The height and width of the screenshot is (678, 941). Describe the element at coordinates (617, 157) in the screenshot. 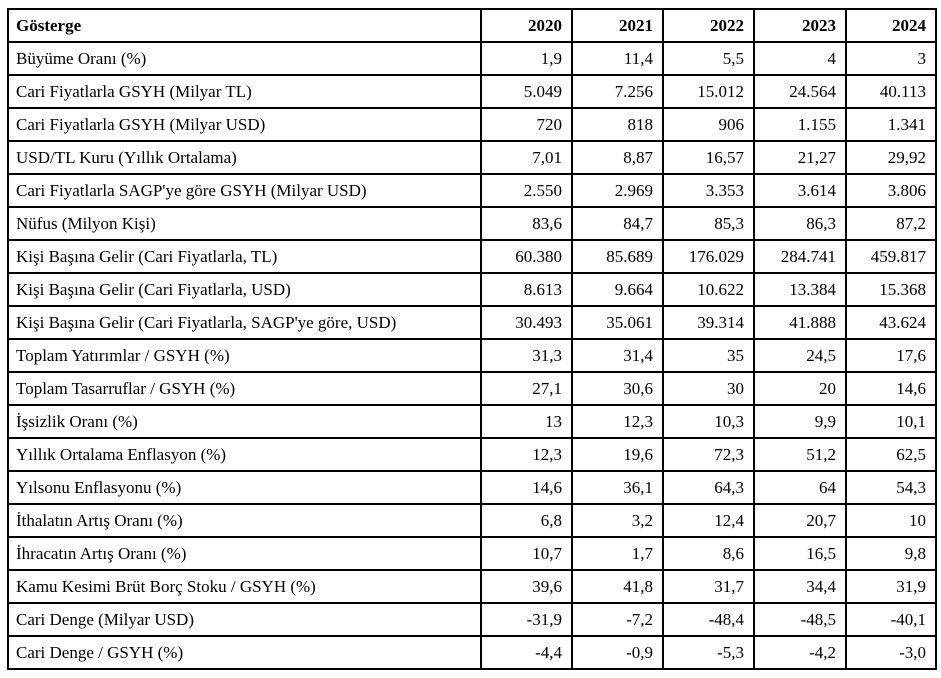

I see `value-cell: 8,87` at that location.